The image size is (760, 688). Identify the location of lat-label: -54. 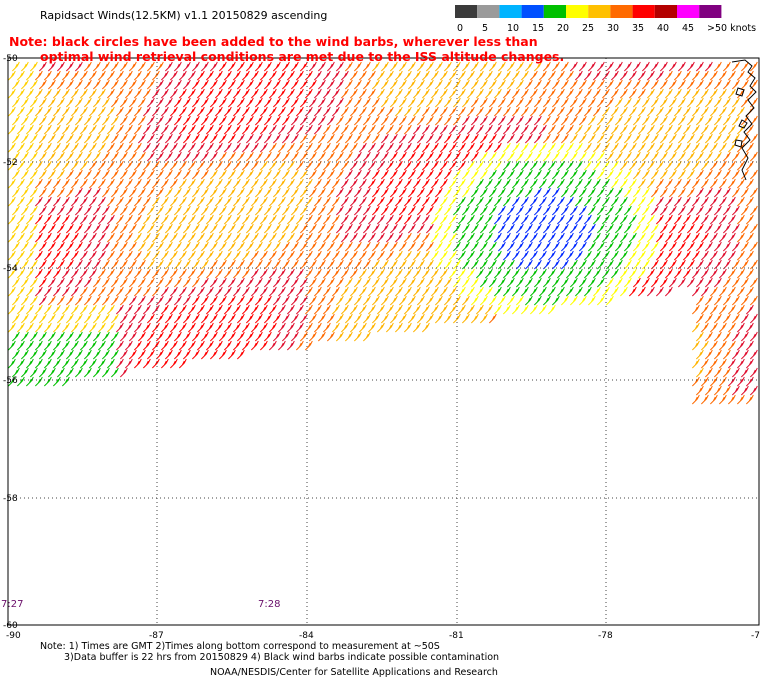
(10, 269).